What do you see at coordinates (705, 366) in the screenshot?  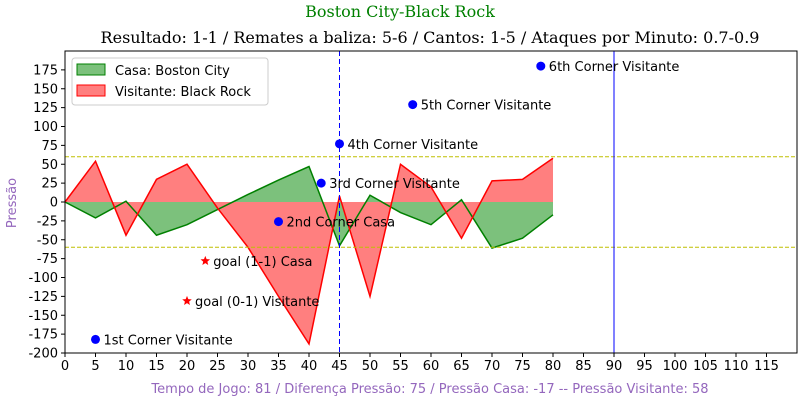 I see `x-tick-label: 105` at bounding box center [705, 366].